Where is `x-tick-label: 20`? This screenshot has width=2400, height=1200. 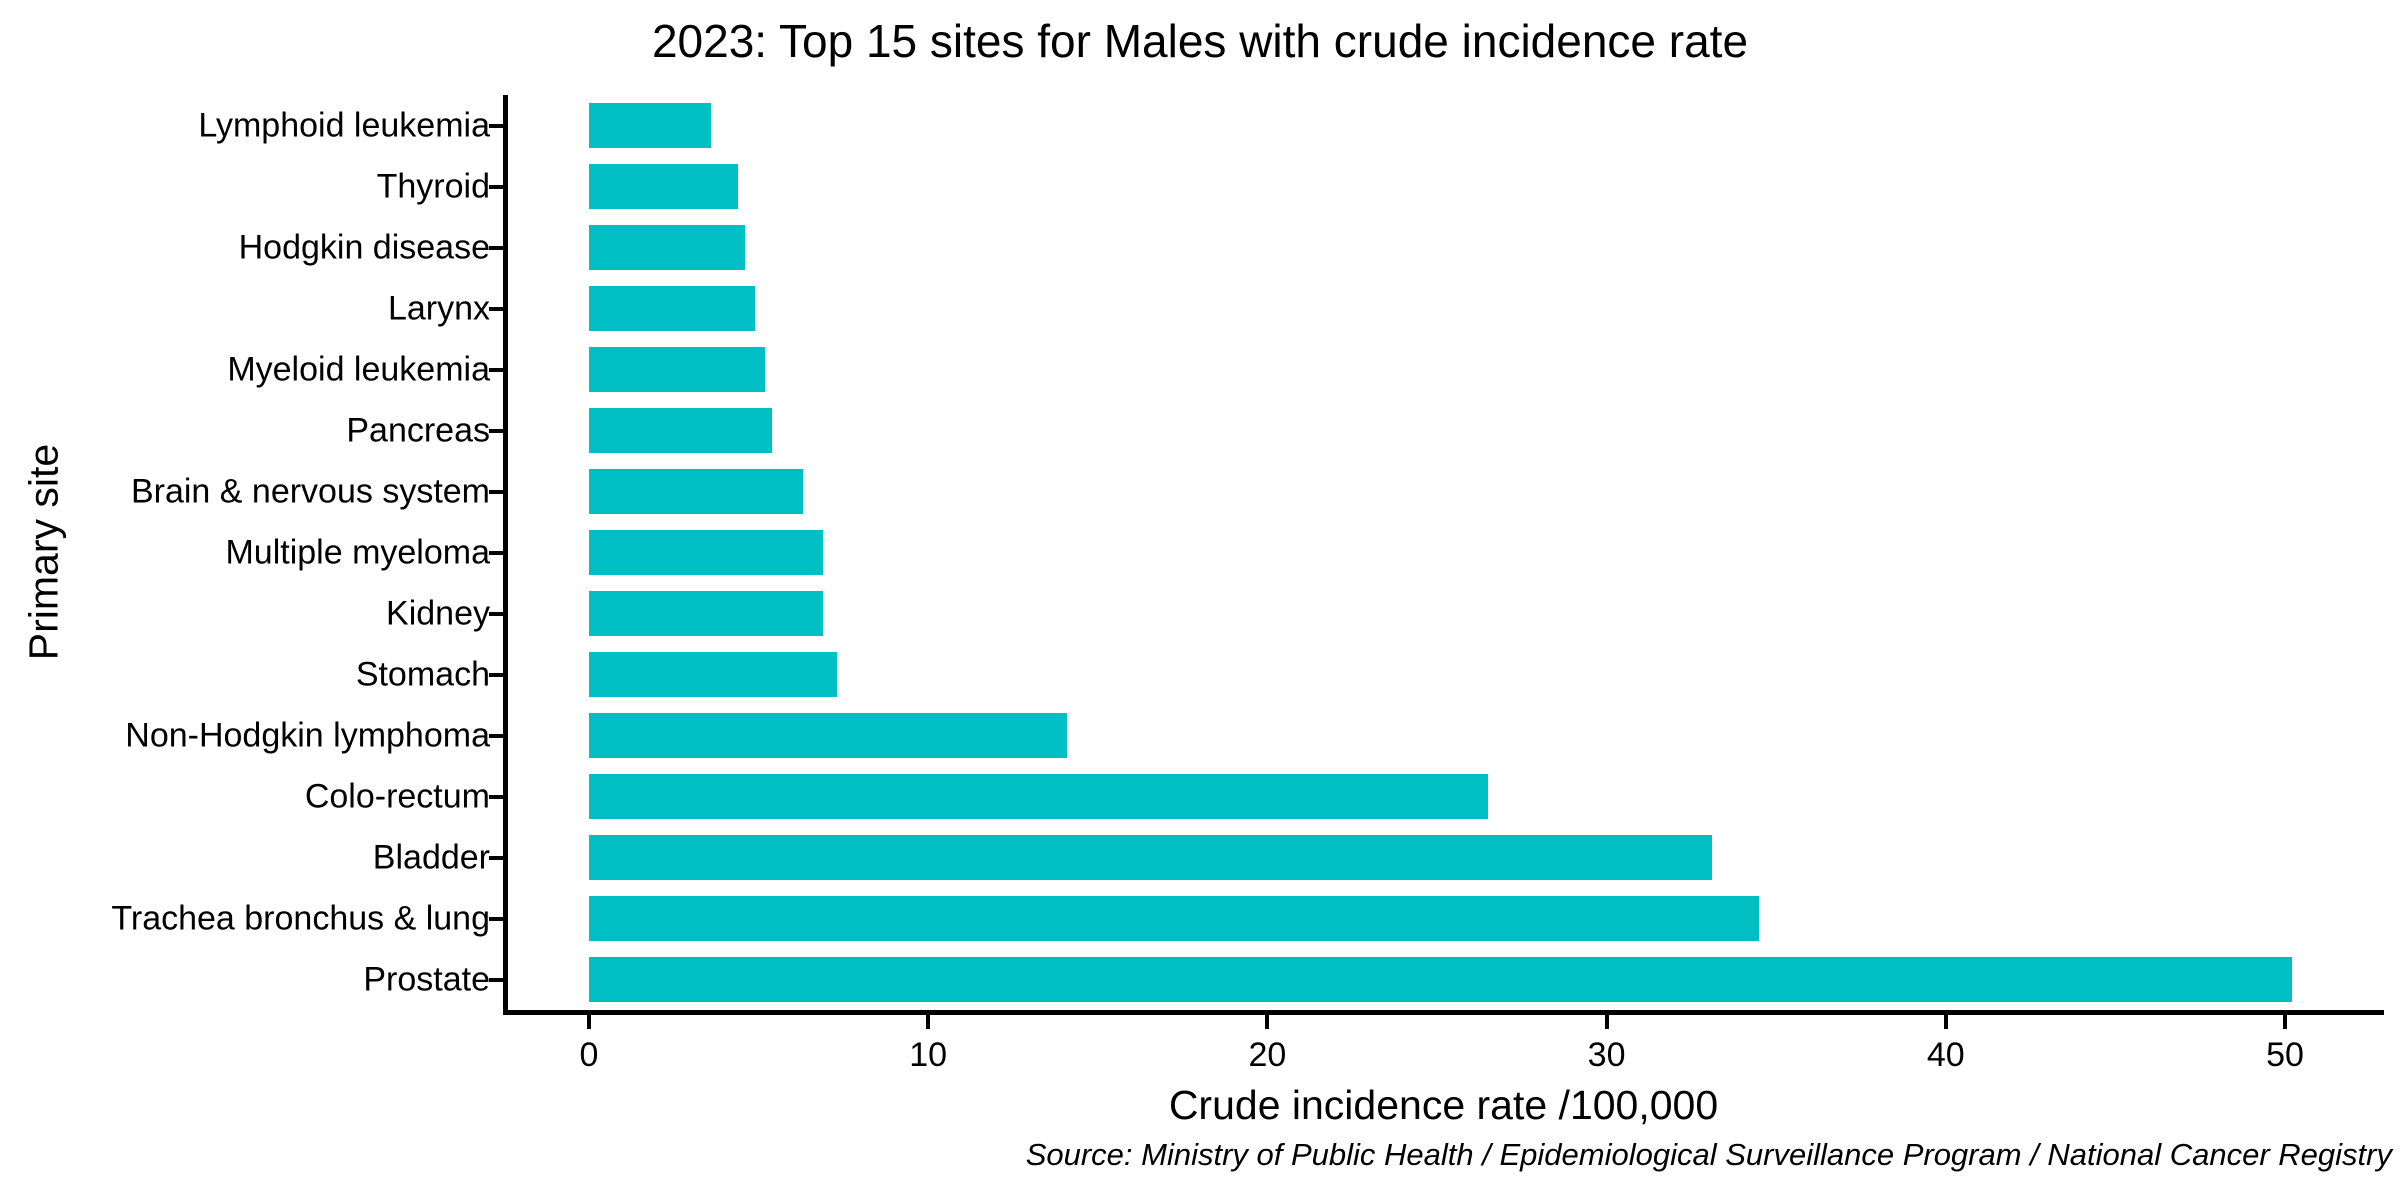 x-tick-label: 20 is located at coordinates (1267, 1055).